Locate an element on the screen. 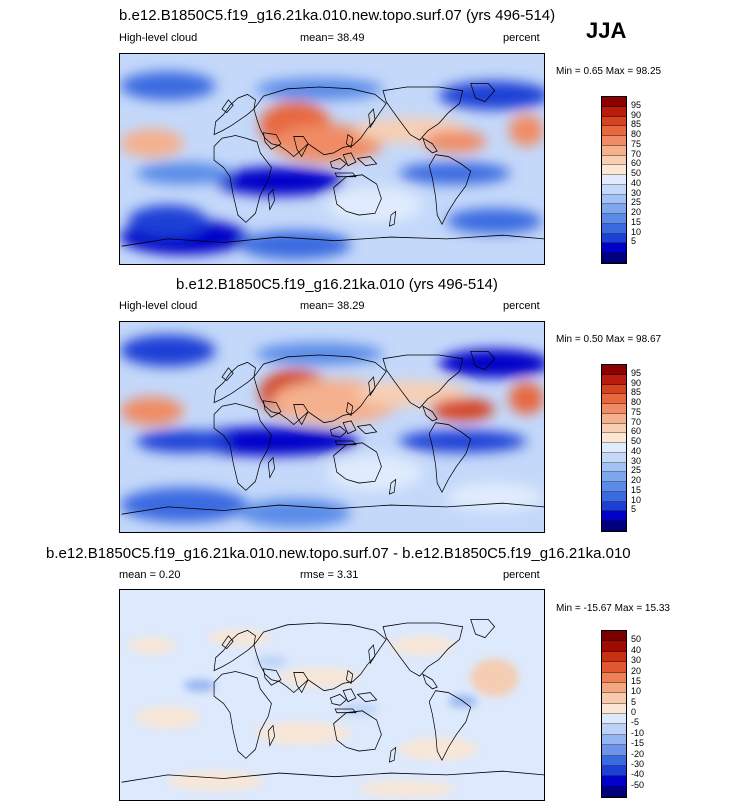 The height and width of the screenshot is (807, 733). colorbar-tick-label: -15 is located at coordinates (638, 743).